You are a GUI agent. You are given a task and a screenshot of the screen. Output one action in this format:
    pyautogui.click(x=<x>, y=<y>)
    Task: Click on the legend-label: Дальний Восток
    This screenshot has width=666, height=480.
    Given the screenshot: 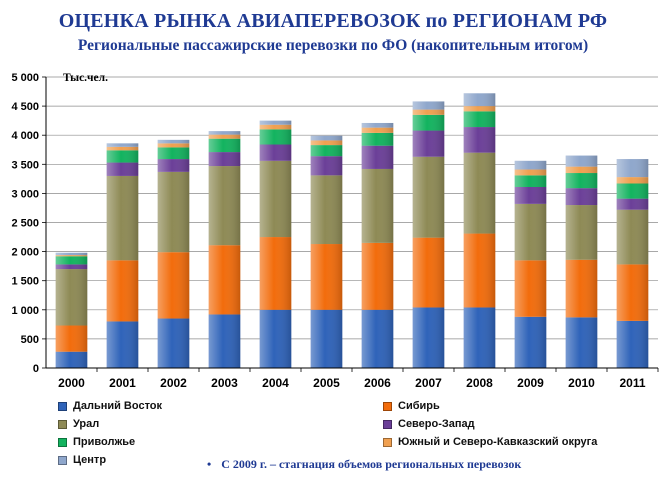 What is the action you would take?
    pyautogui.click(x=118, y=406)
    